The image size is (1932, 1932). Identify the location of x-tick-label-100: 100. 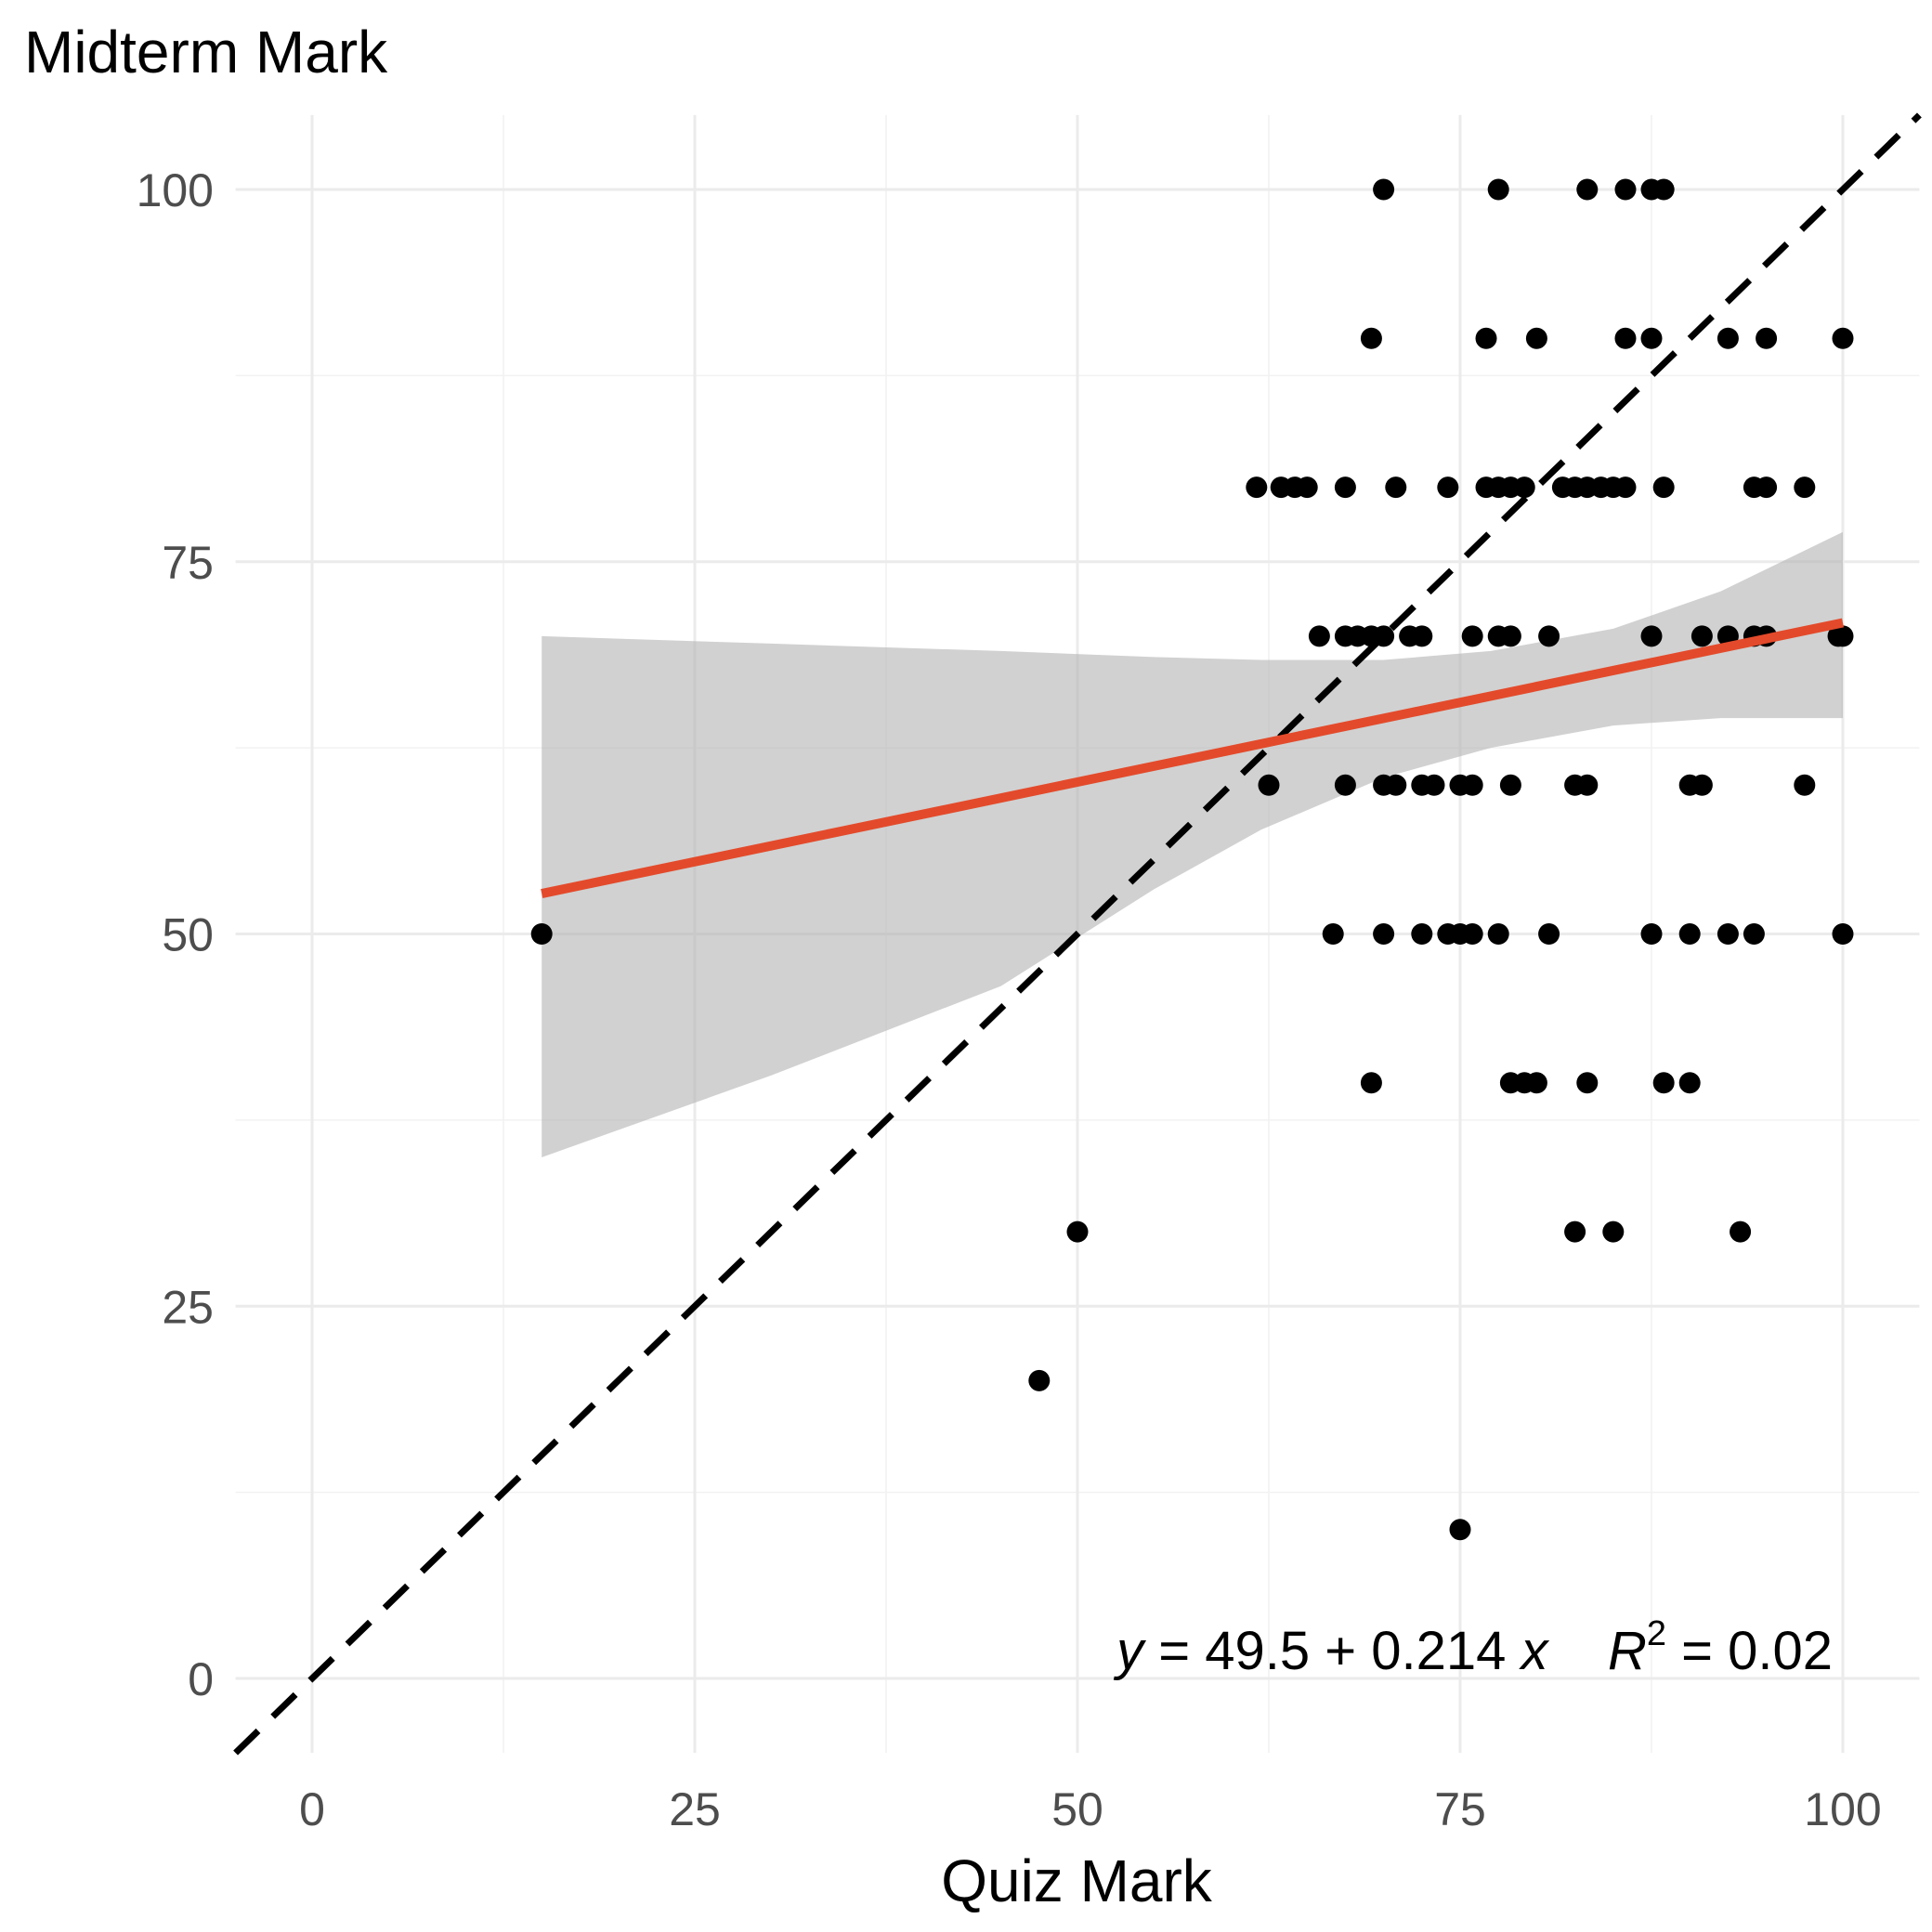
(1842, 1809).